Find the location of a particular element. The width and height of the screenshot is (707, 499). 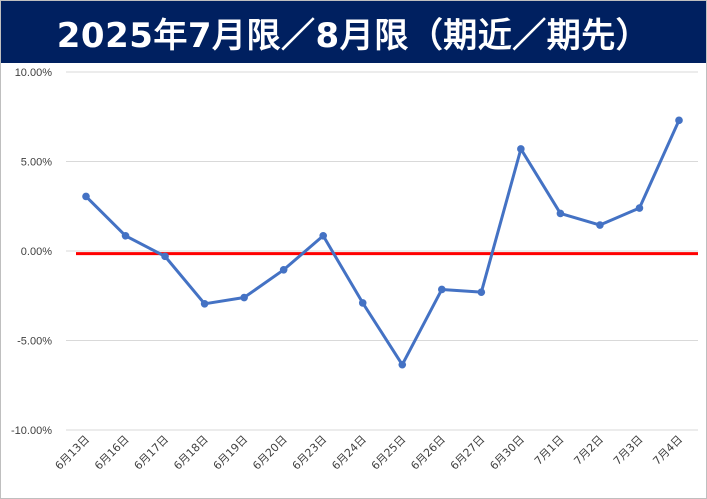

x-tick-label: 7月2日 is located at coordinates (588, 450).